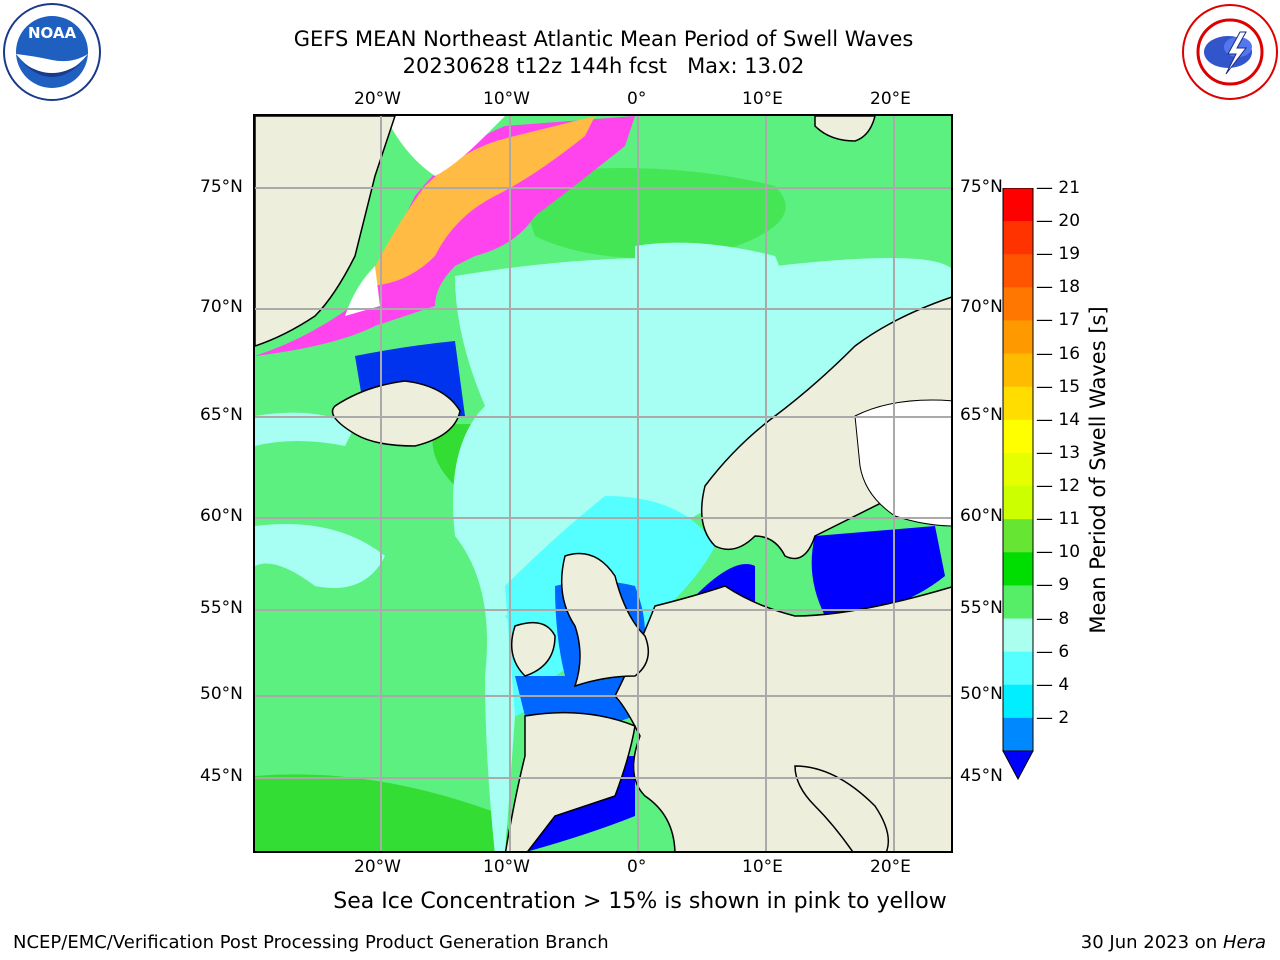 Image resolution: width=1280 pixels, height=960 pixels. I want to click on lon-top-label: 20°E, so click(890, 99).